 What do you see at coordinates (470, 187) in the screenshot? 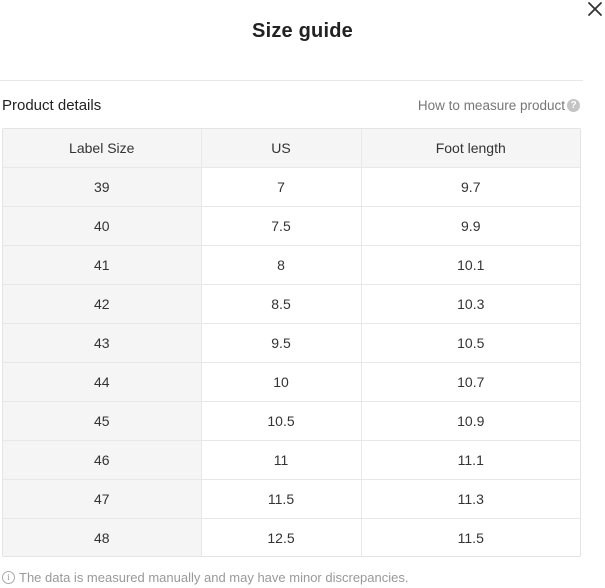
I see `foot-length-cell: 9.7` at bounding box center [470, 187].